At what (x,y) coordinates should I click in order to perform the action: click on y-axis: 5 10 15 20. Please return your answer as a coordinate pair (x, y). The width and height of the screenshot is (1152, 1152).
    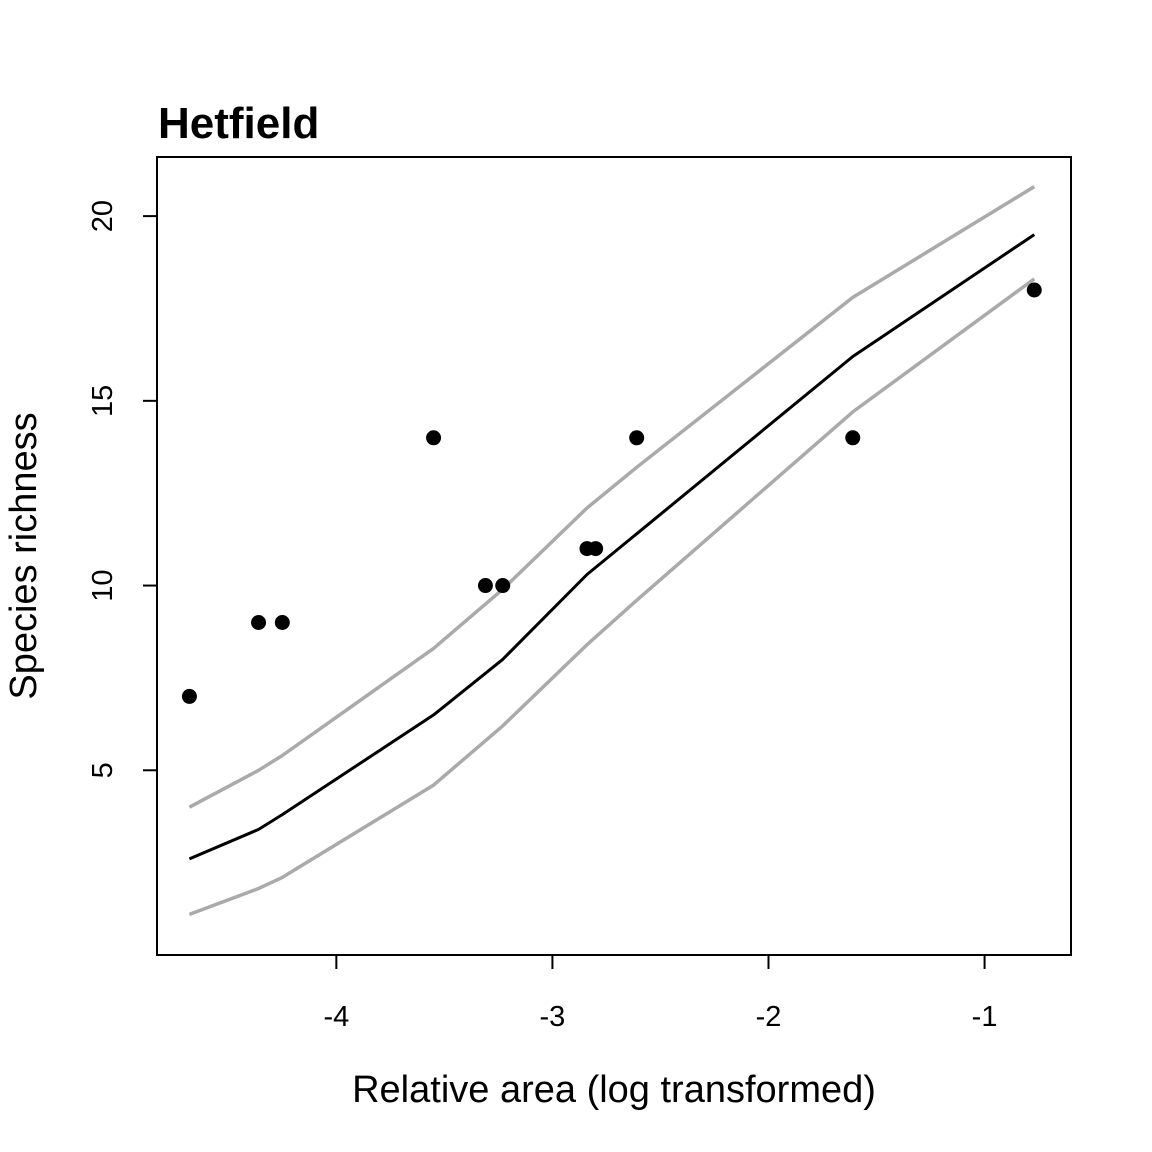
    Looking at the image, I should click on (122, 489).